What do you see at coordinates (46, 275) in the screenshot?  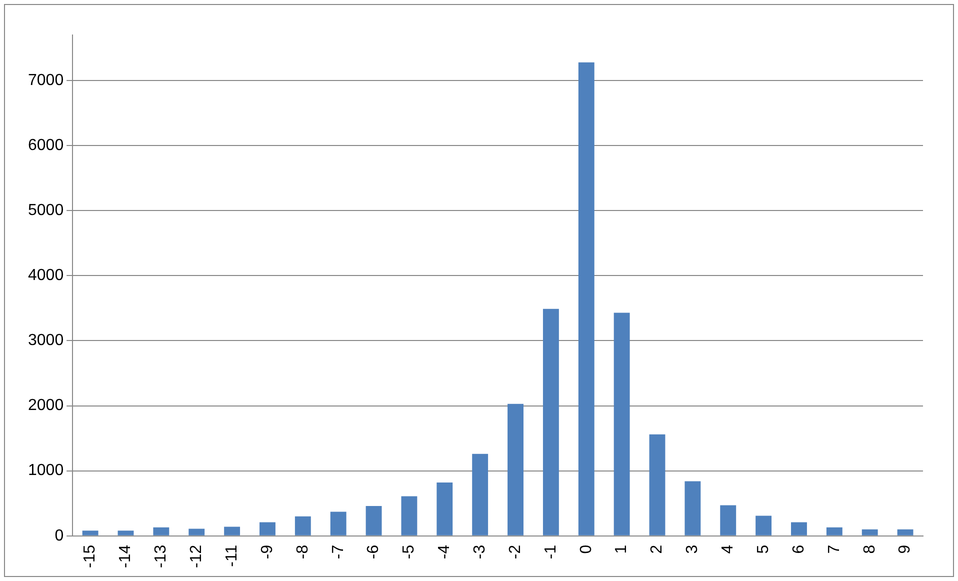 I see `y-tick-label: 4000` at bounding box center [46, 275].